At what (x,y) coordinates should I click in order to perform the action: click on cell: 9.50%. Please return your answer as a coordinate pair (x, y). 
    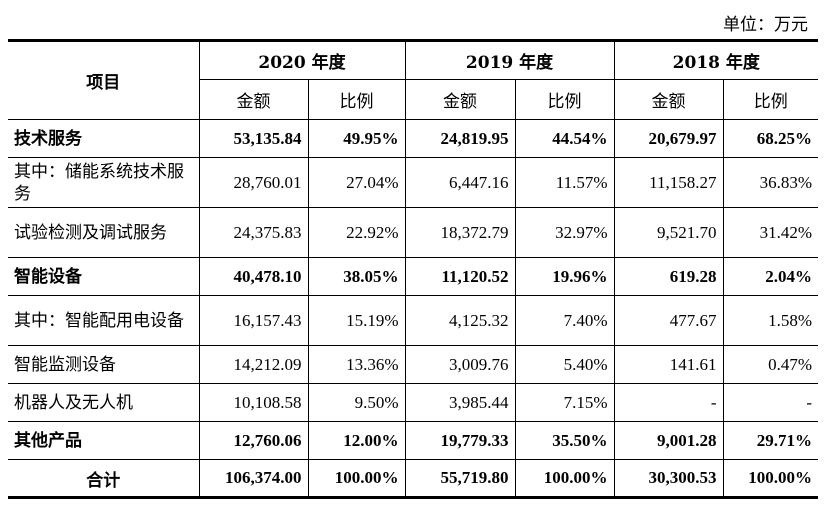
    Looking at the image, I should click on (356, 402).